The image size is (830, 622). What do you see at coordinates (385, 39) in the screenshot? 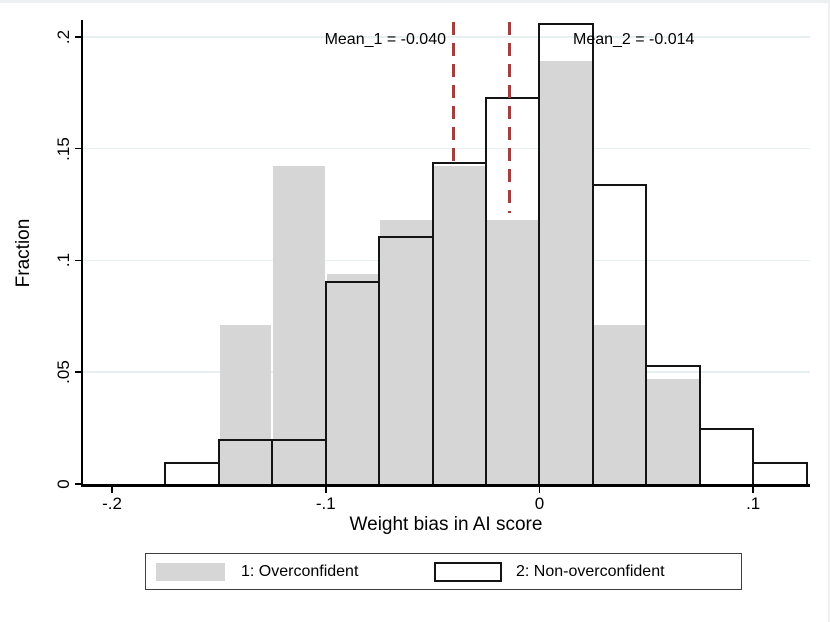
I see `mean1-annotation: Mean_1 = -0.040` at bounding box center [385, 39].